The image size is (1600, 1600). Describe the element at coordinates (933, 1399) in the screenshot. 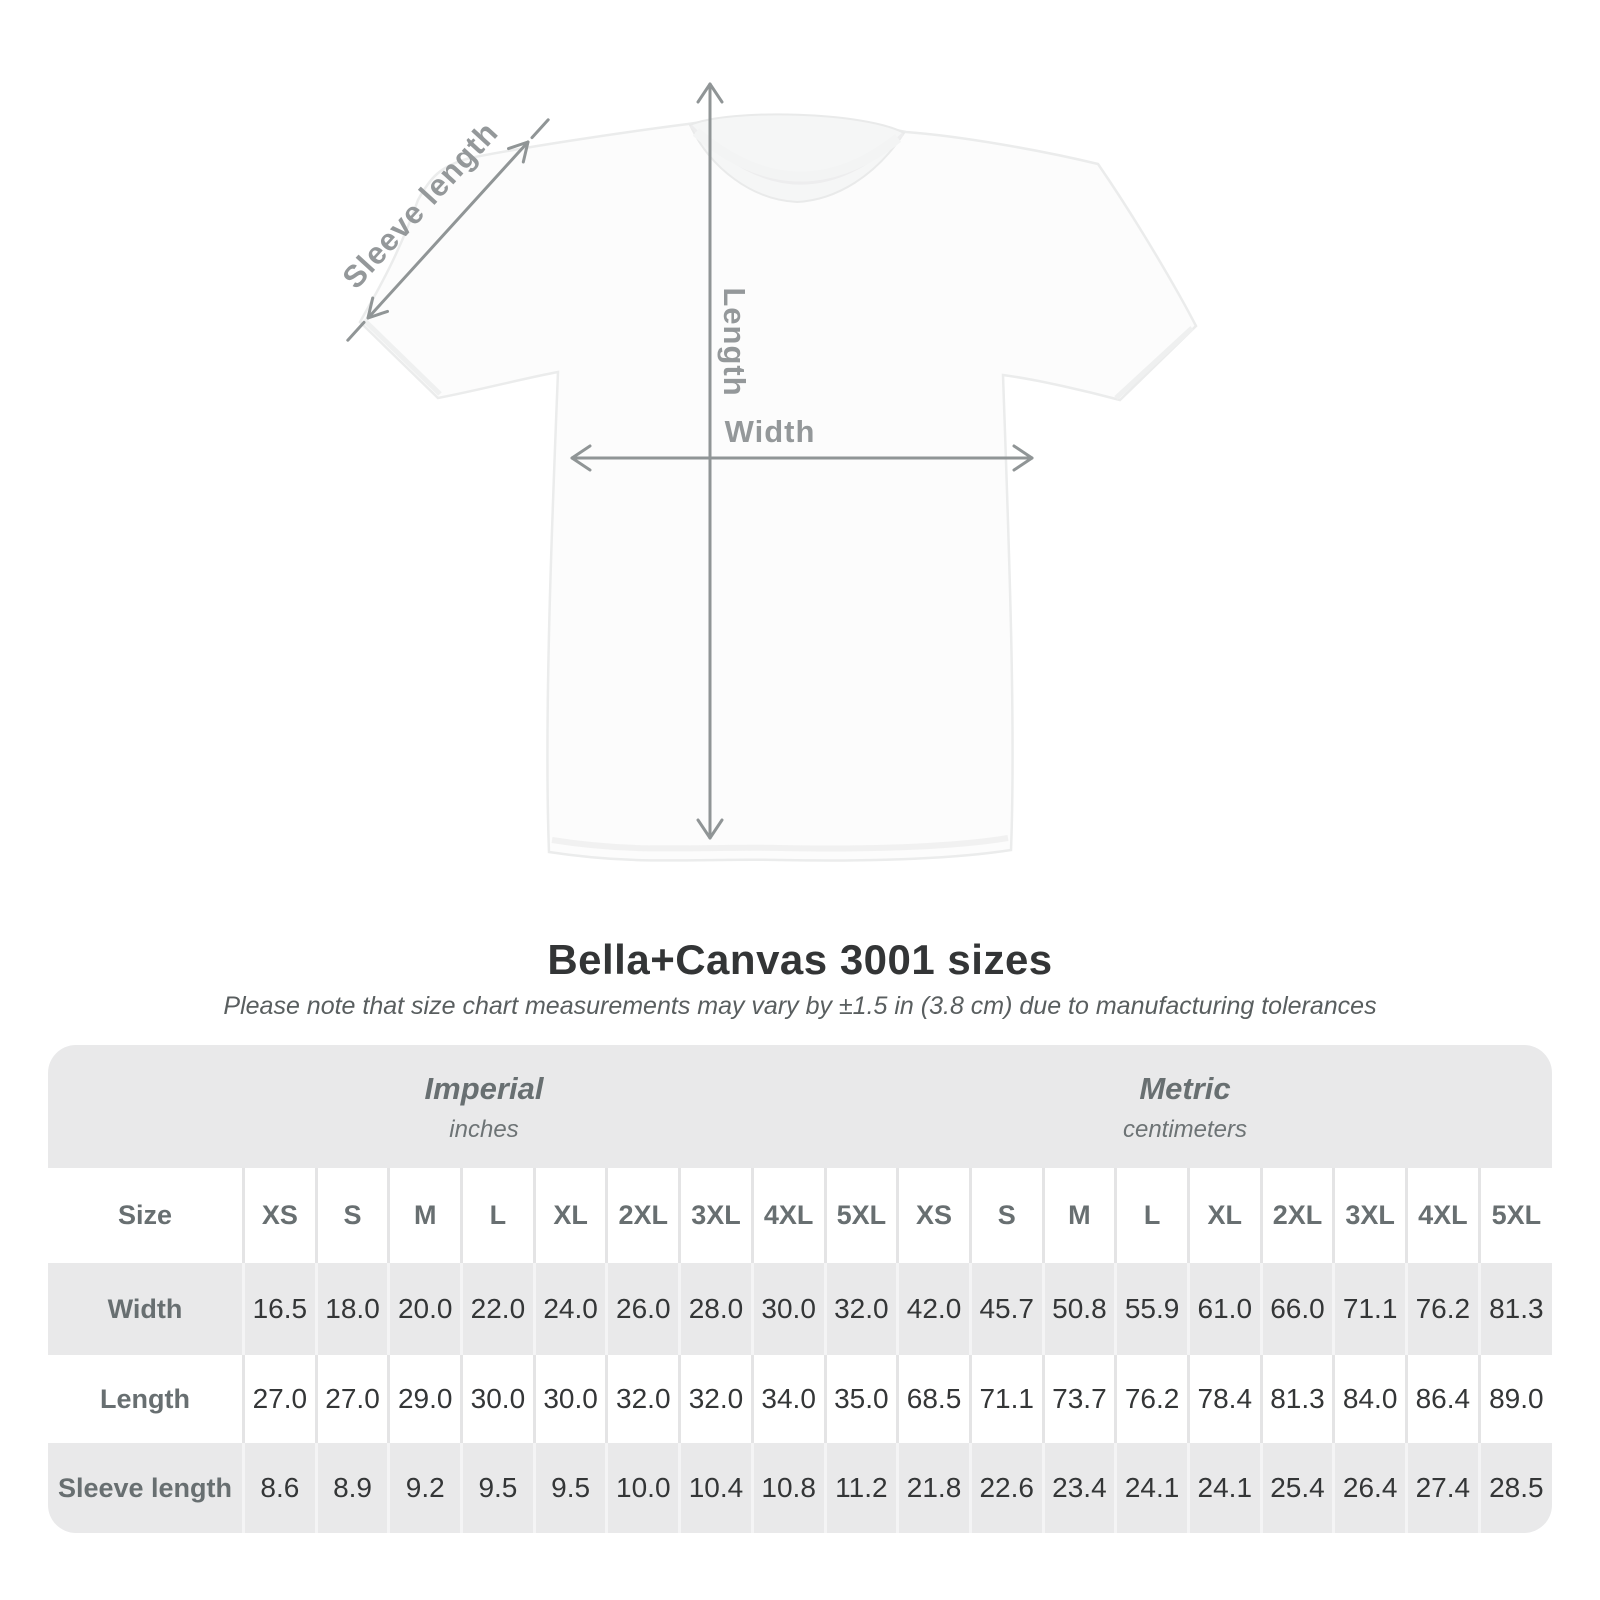

I see `value-cell: 68.5` at that location.